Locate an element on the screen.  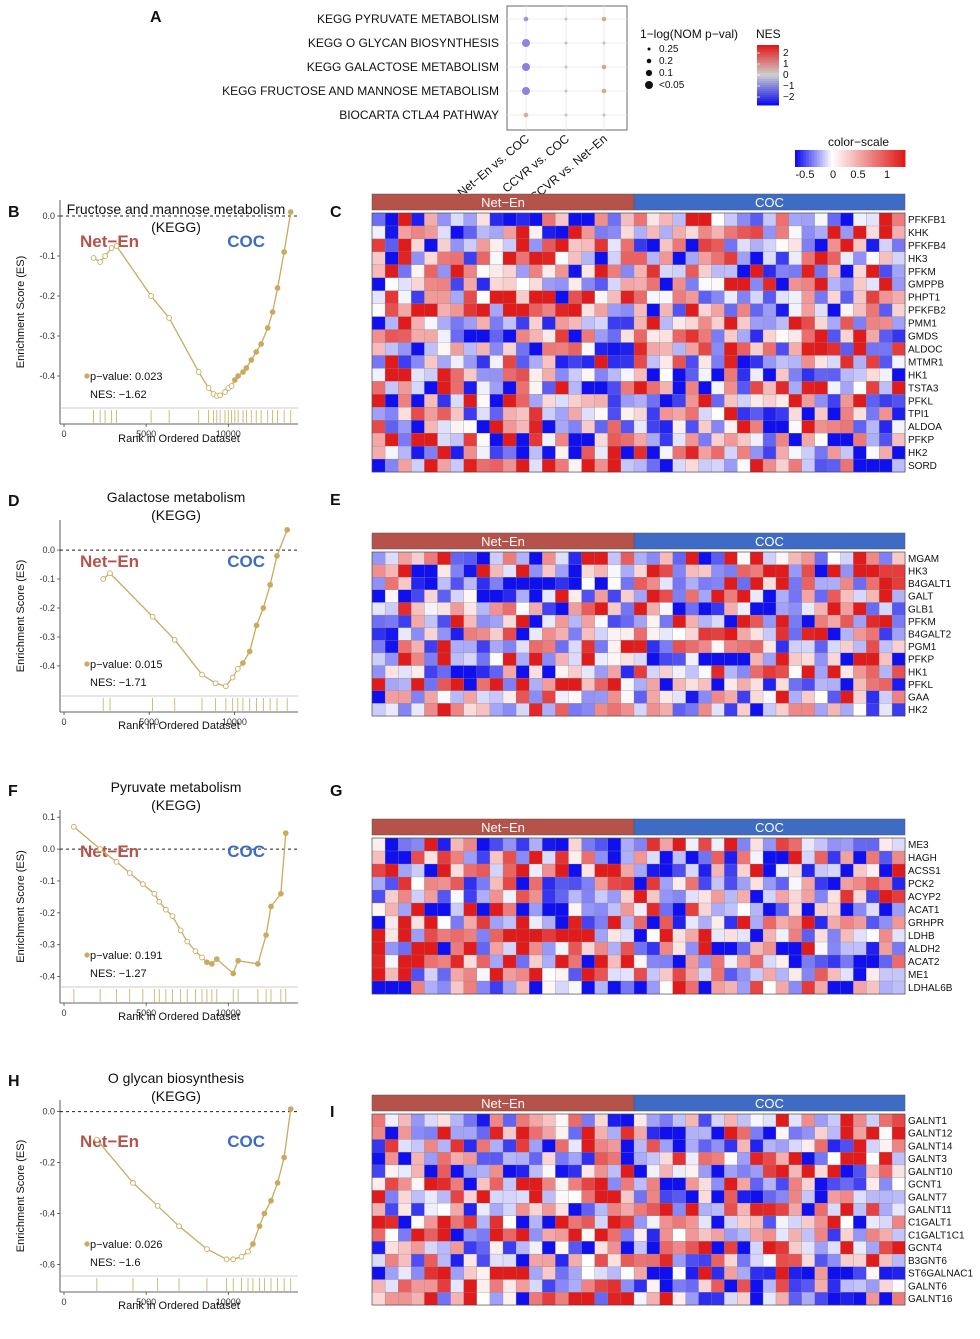
gsea-ytick-label: -0.4 is located at coordinates (47, 1213).